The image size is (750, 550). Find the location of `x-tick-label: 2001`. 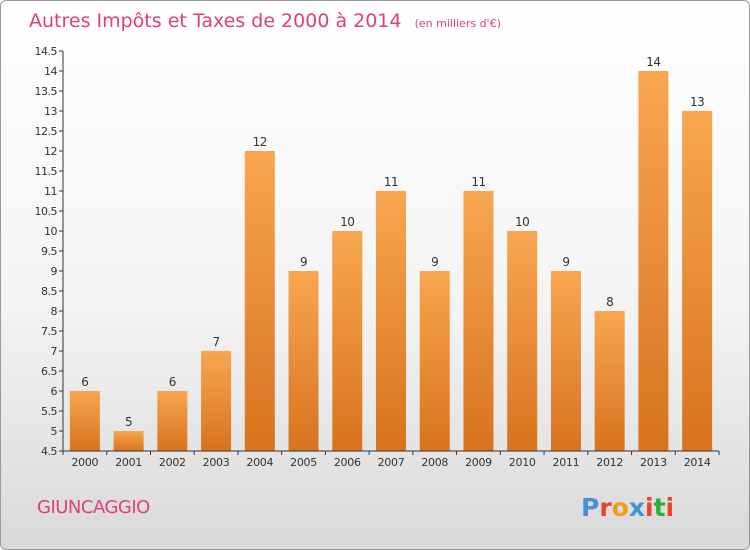

x-tick-label: 2001 is located at coordinates (128, 462).